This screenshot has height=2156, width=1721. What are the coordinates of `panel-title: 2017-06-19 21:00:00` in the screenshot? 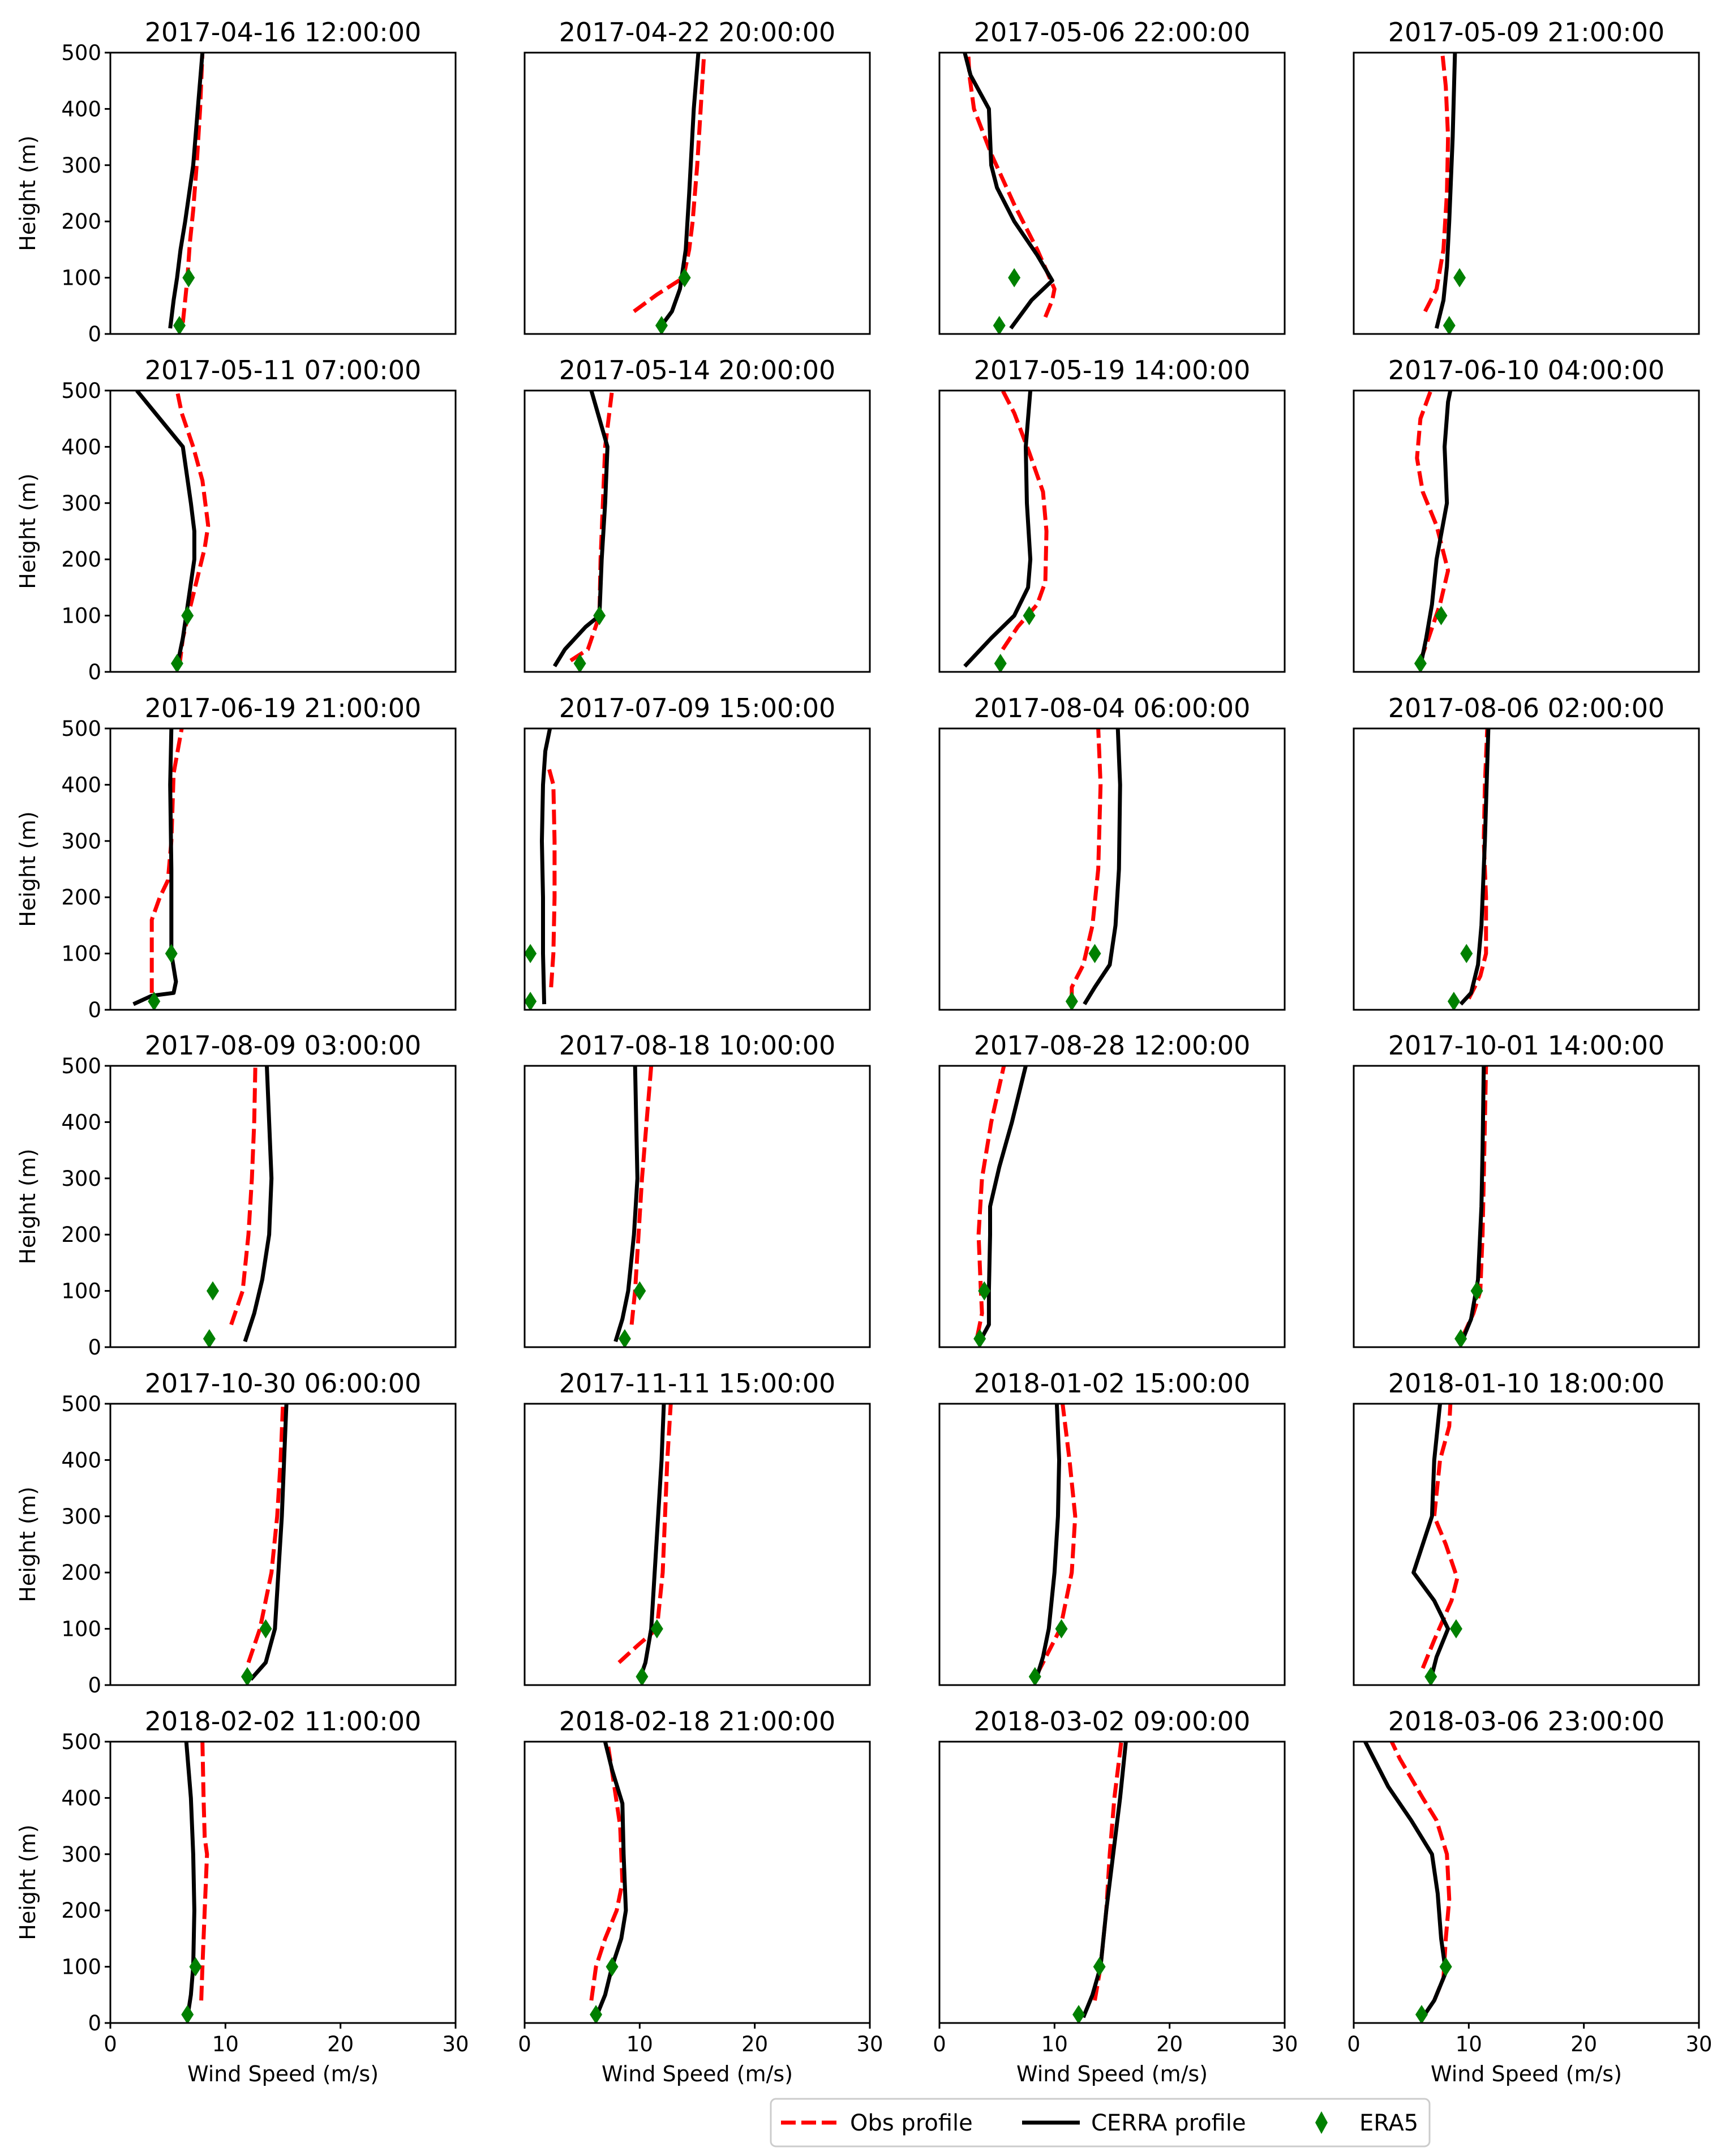 It's located at (284, 708).